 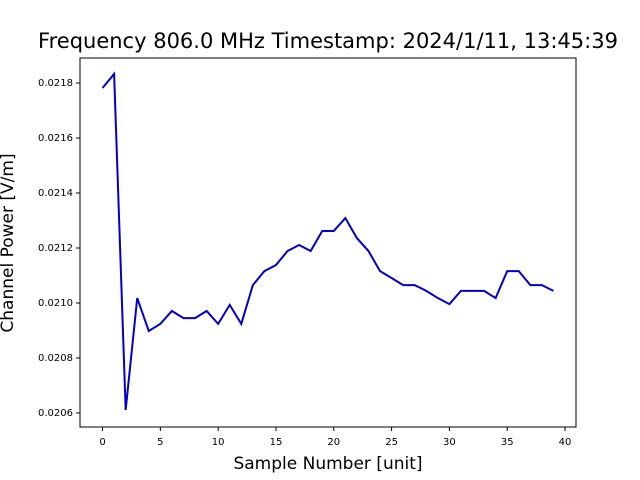 I want to click on x-axis-label: Sample Number [unit], so click(x=327, y=464).